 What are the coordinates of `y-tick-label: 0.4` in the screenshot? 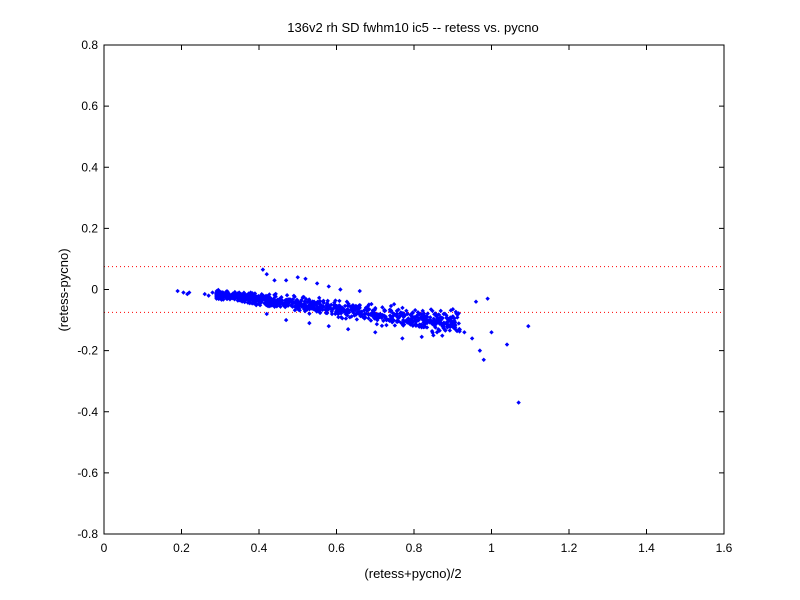 It's located at (89, 167).